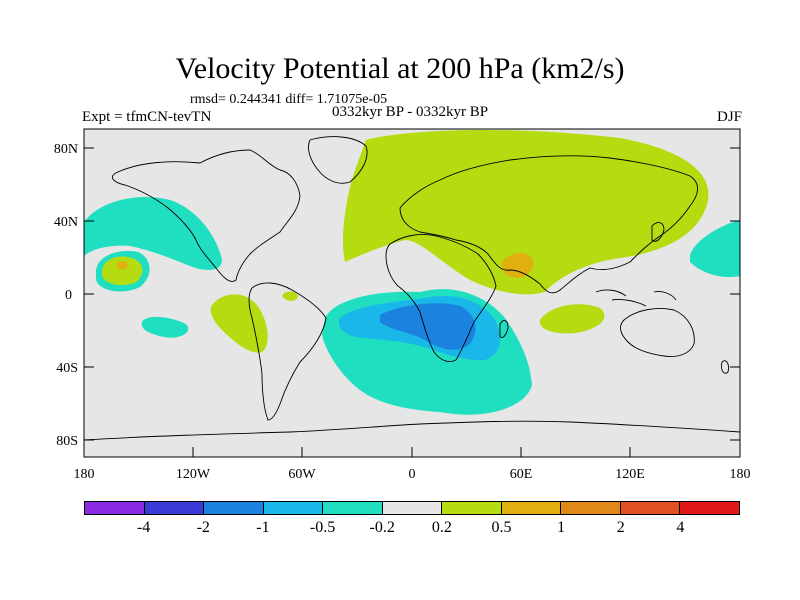 Image resolution: width=800 pixels, height=600 pixels. Describe the element at coordinates (715, 249) in the screenshot. I see `contour-negative-west-pacific` at that location.